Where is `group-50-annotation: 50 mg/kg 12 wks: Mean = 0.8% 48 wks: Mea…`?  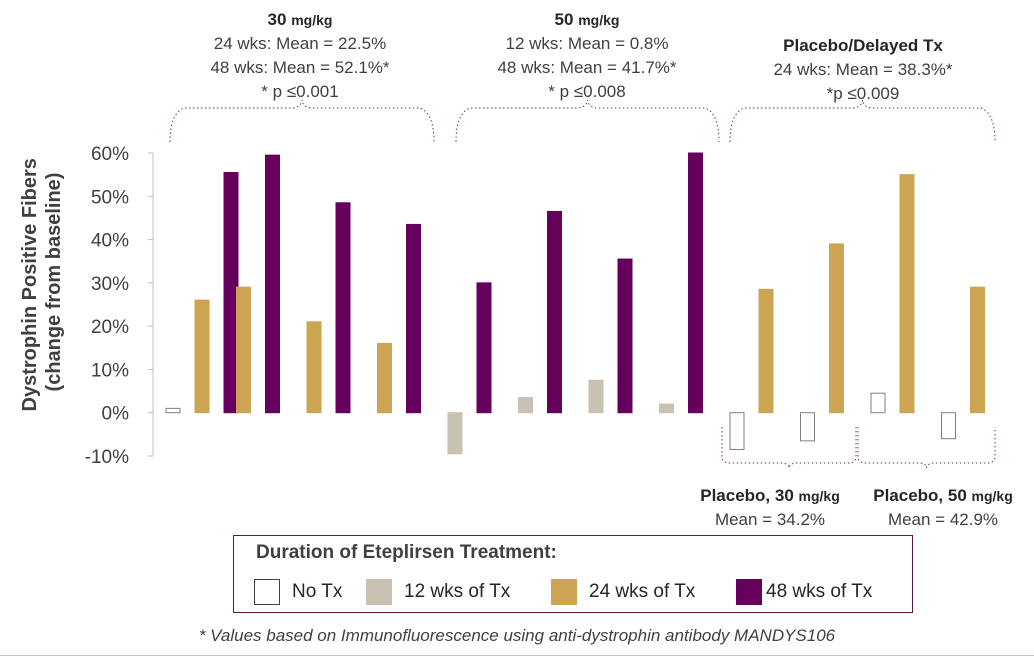 group-50-annotation: 50 mg/kg 12 wks: Mean = 0.8% 48 wks: Mea… is located at coordinates (587, 56).